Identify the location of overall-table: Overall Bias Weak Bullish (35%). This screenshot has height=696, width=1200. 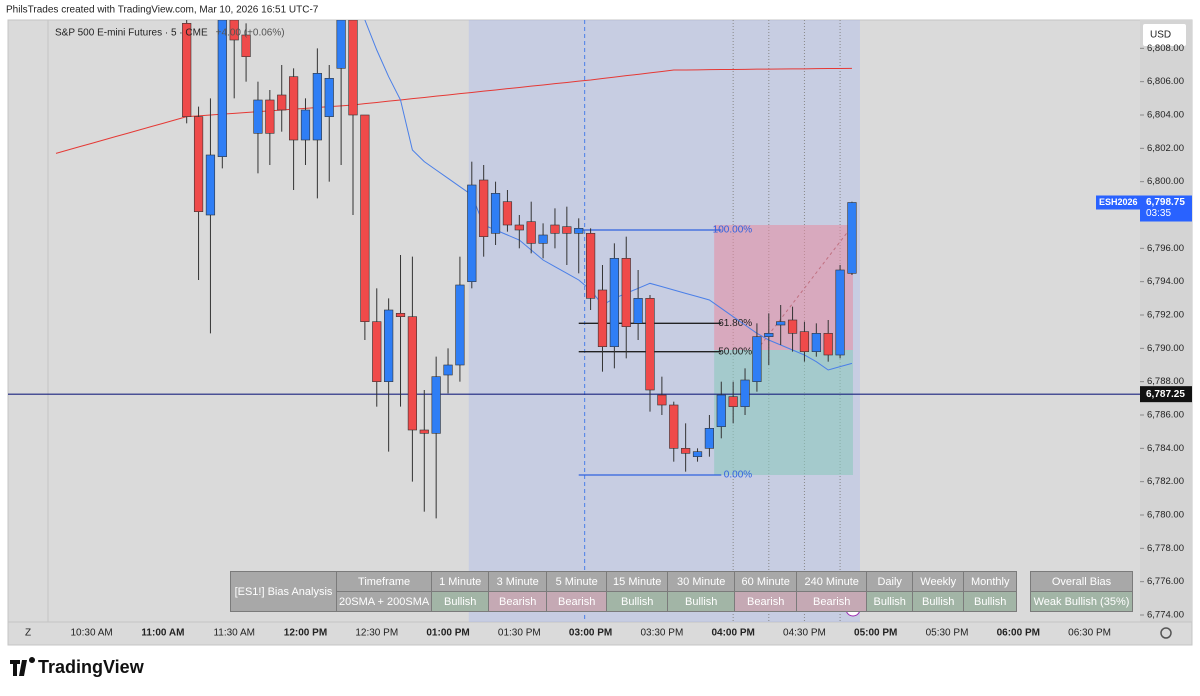
(1081, 591).